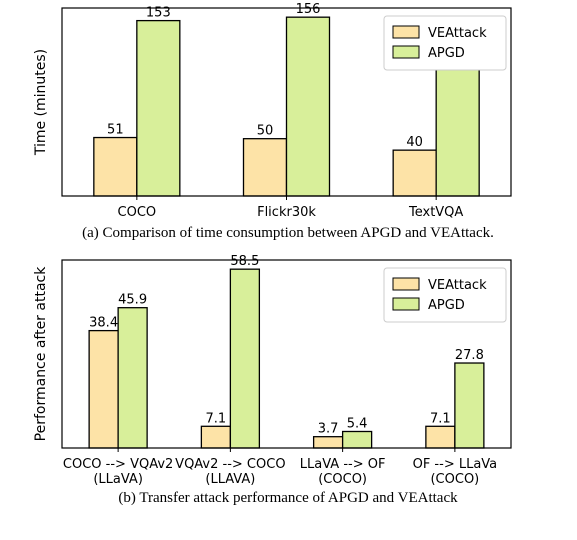  What do you see at coordinates (118, 479) in the screenshot?
I see `x-tick-label: (LLaVA)` at bounding box center [118, 479].